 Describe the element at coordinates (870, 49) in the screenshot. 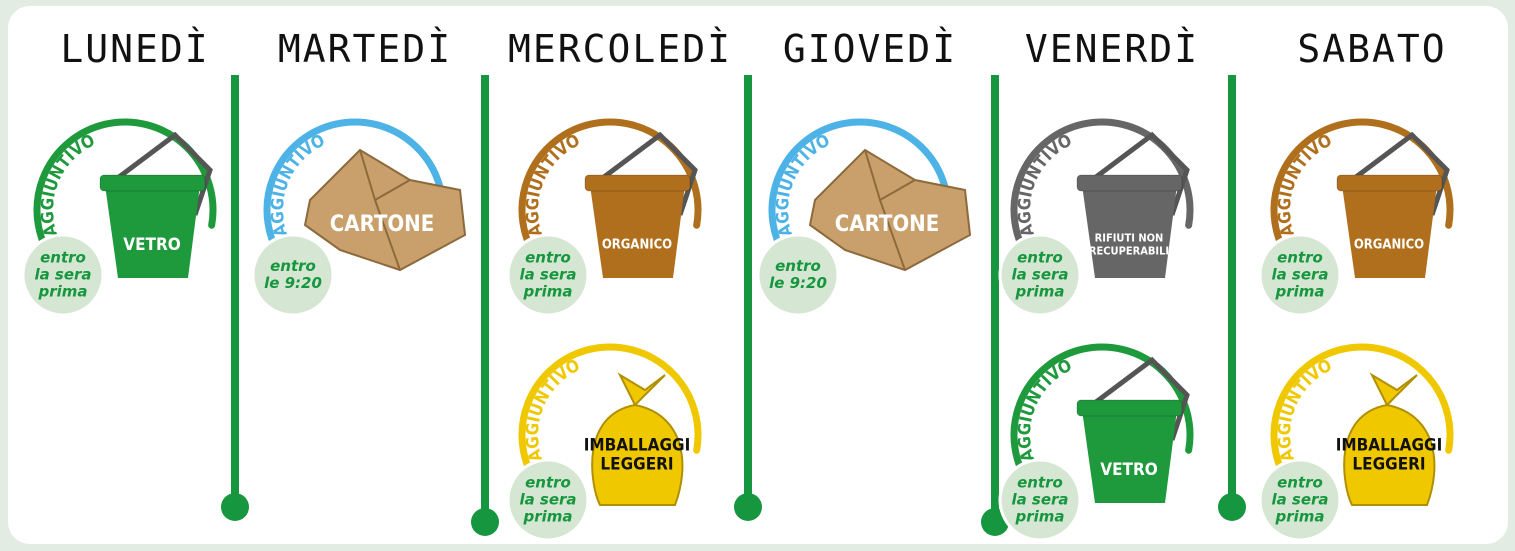

I see `day-name: GIOVEDÌ` at that location.